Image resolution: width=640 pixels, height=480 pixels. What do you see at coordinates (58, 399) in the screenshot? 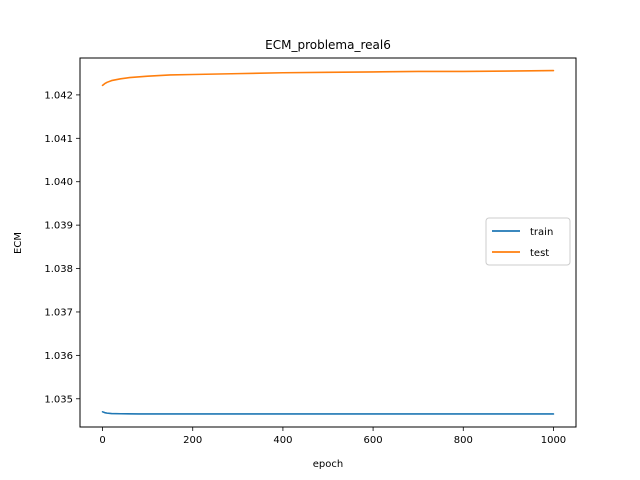
I see `y-tick-label: 1.035` at bounding box center [58, 399].